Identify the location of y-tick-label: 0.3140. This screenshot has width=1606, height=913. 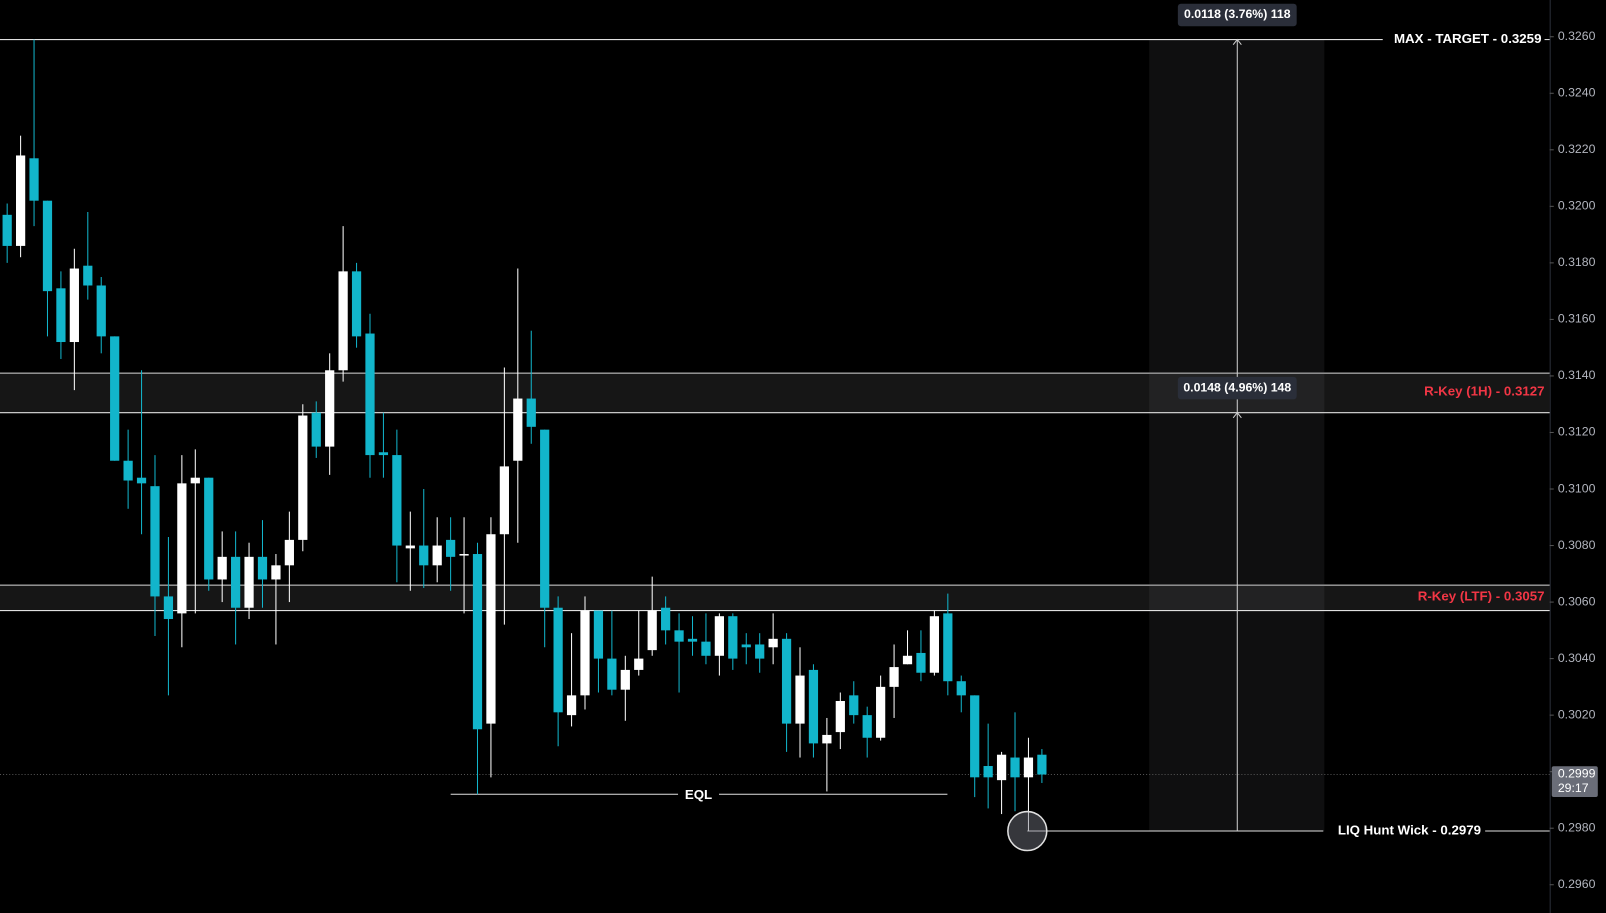
(1577, 375).